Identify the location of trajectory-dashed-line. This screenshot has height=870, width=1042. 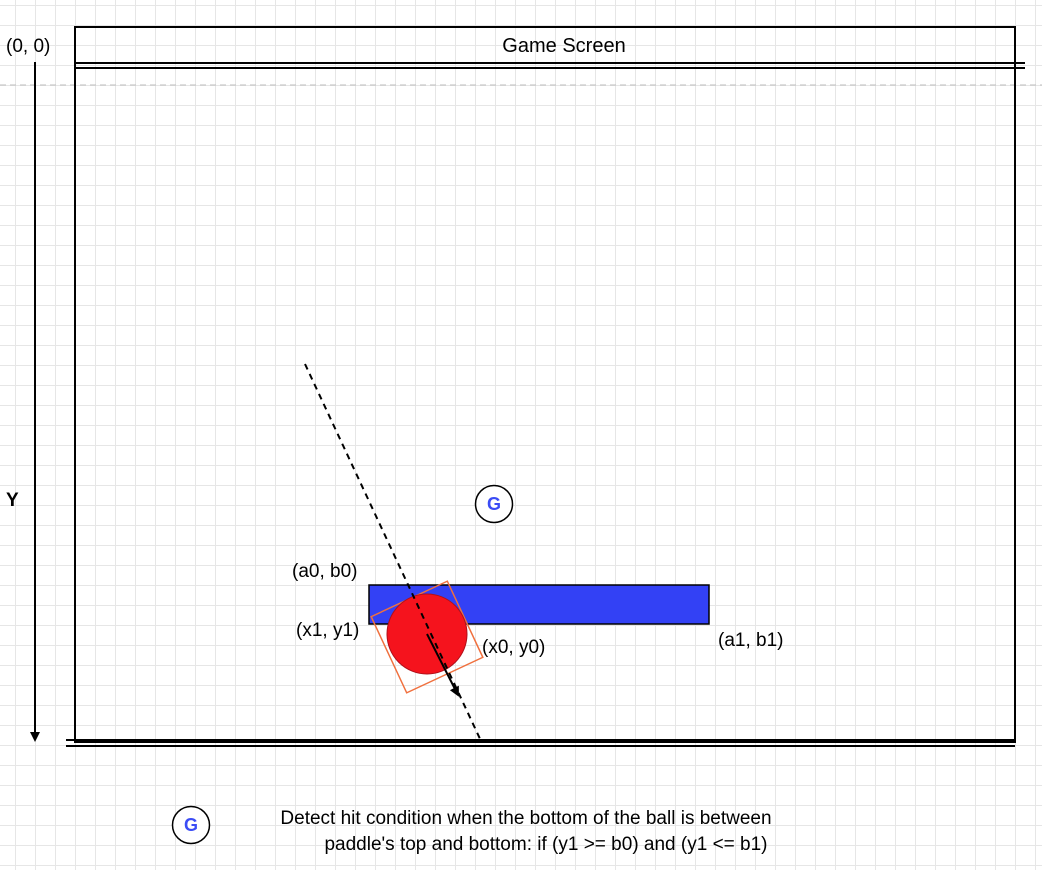
(393, 552).